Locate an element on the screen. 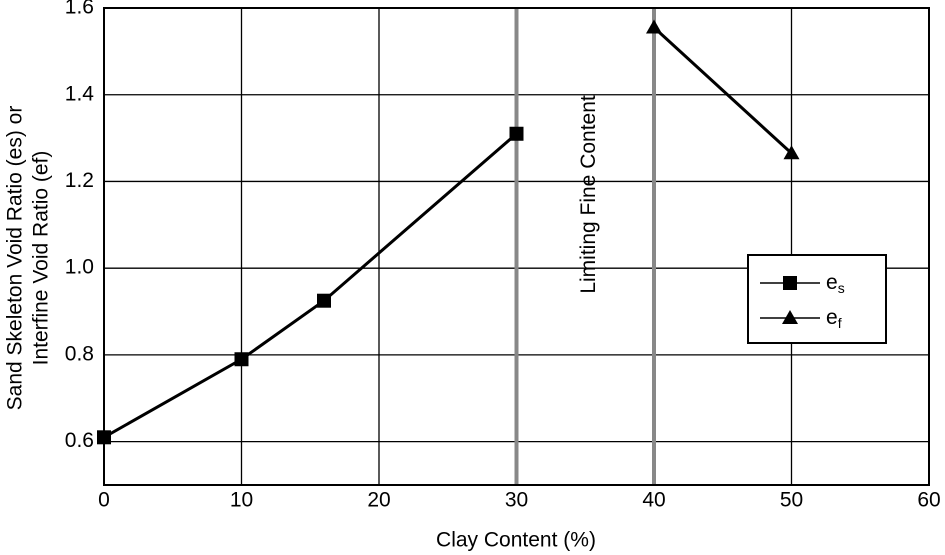 The height and width of the screenshot is (555, 945). y-axis-label: Interfine Void Ratio (ef) is located at coordinates (41, 258).